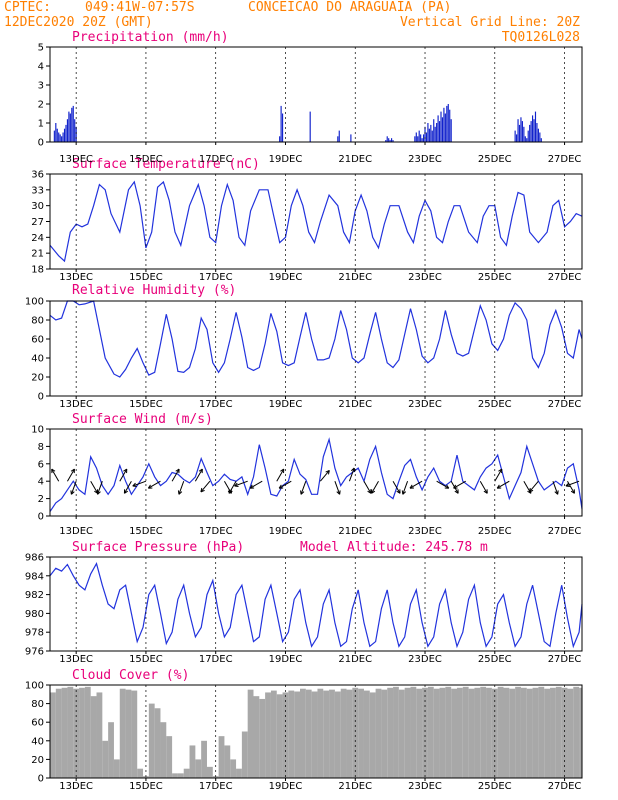  I want to click on cloud-cover-ytick-label: 20, so click(37, 760).